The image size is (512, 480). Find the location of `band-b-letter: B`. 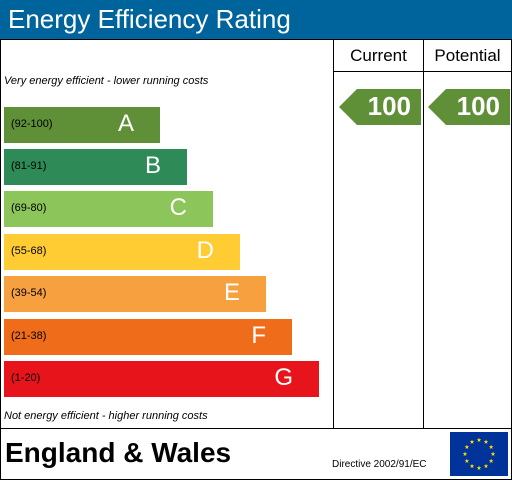

band-b-letter: B is located at coordinates (152, 165).